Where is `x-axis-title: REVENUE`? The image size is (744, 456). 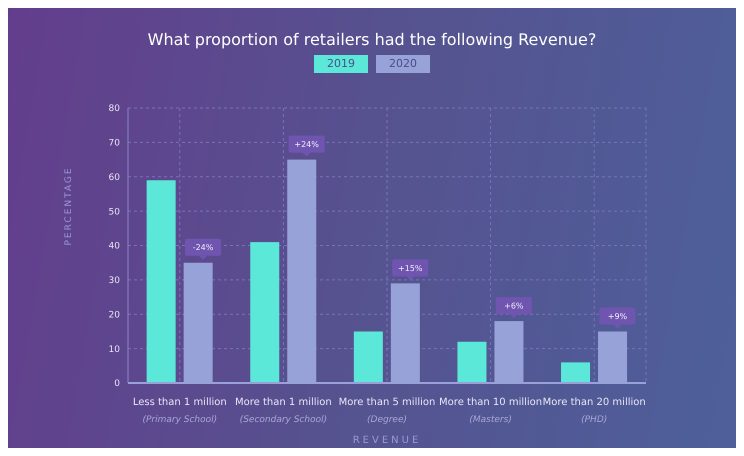
x-axis-title: REVENUE is located at coordinates (387, 440).